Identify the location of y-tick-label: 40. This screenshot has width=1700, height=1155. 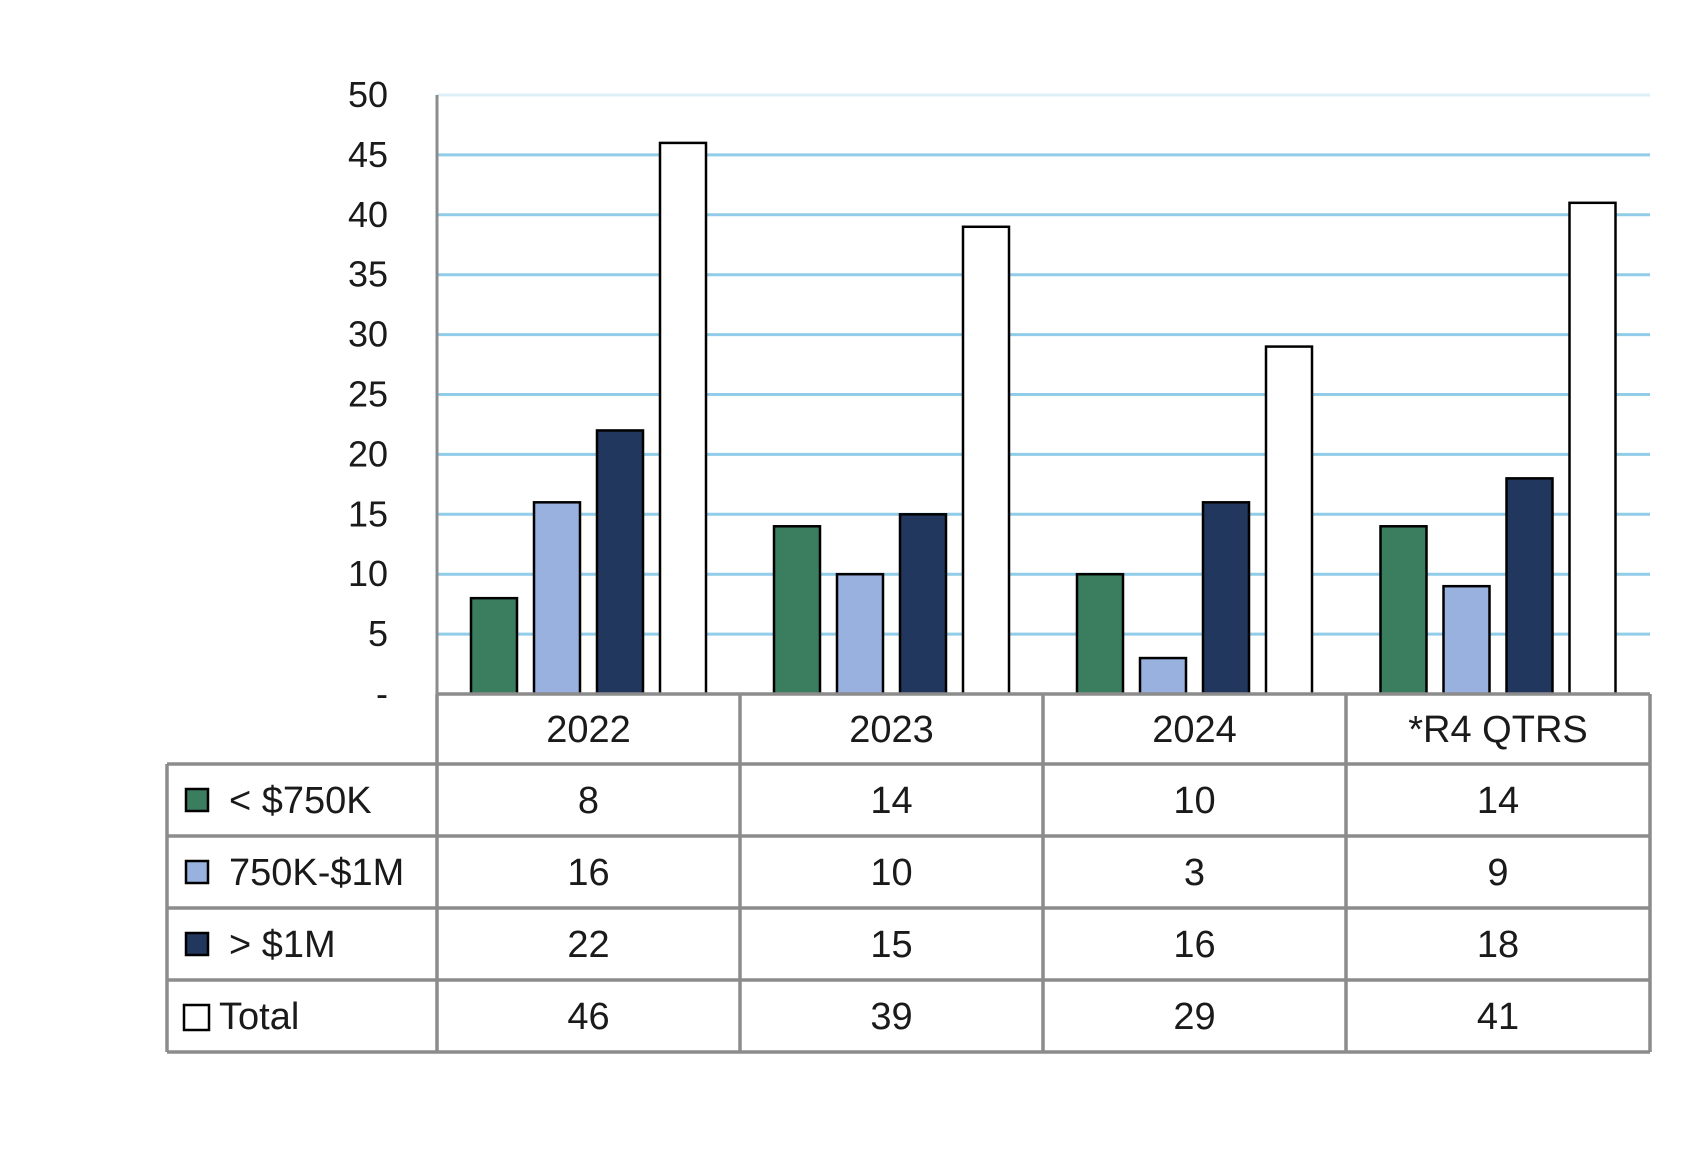
(368, 214).